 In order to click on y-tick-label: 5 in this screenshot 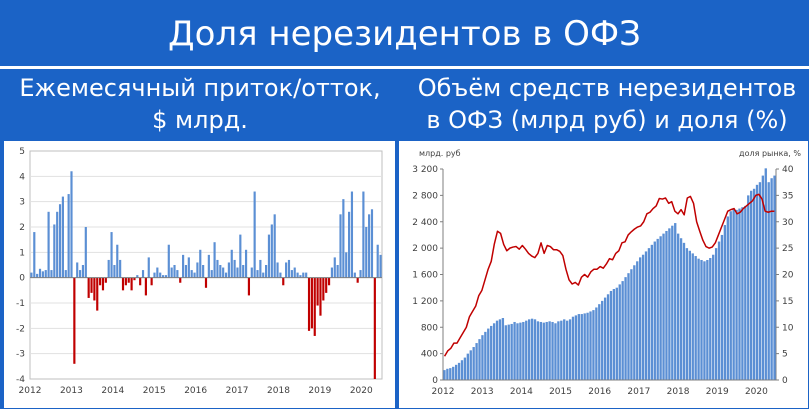, I will do `click(22, 152)`.